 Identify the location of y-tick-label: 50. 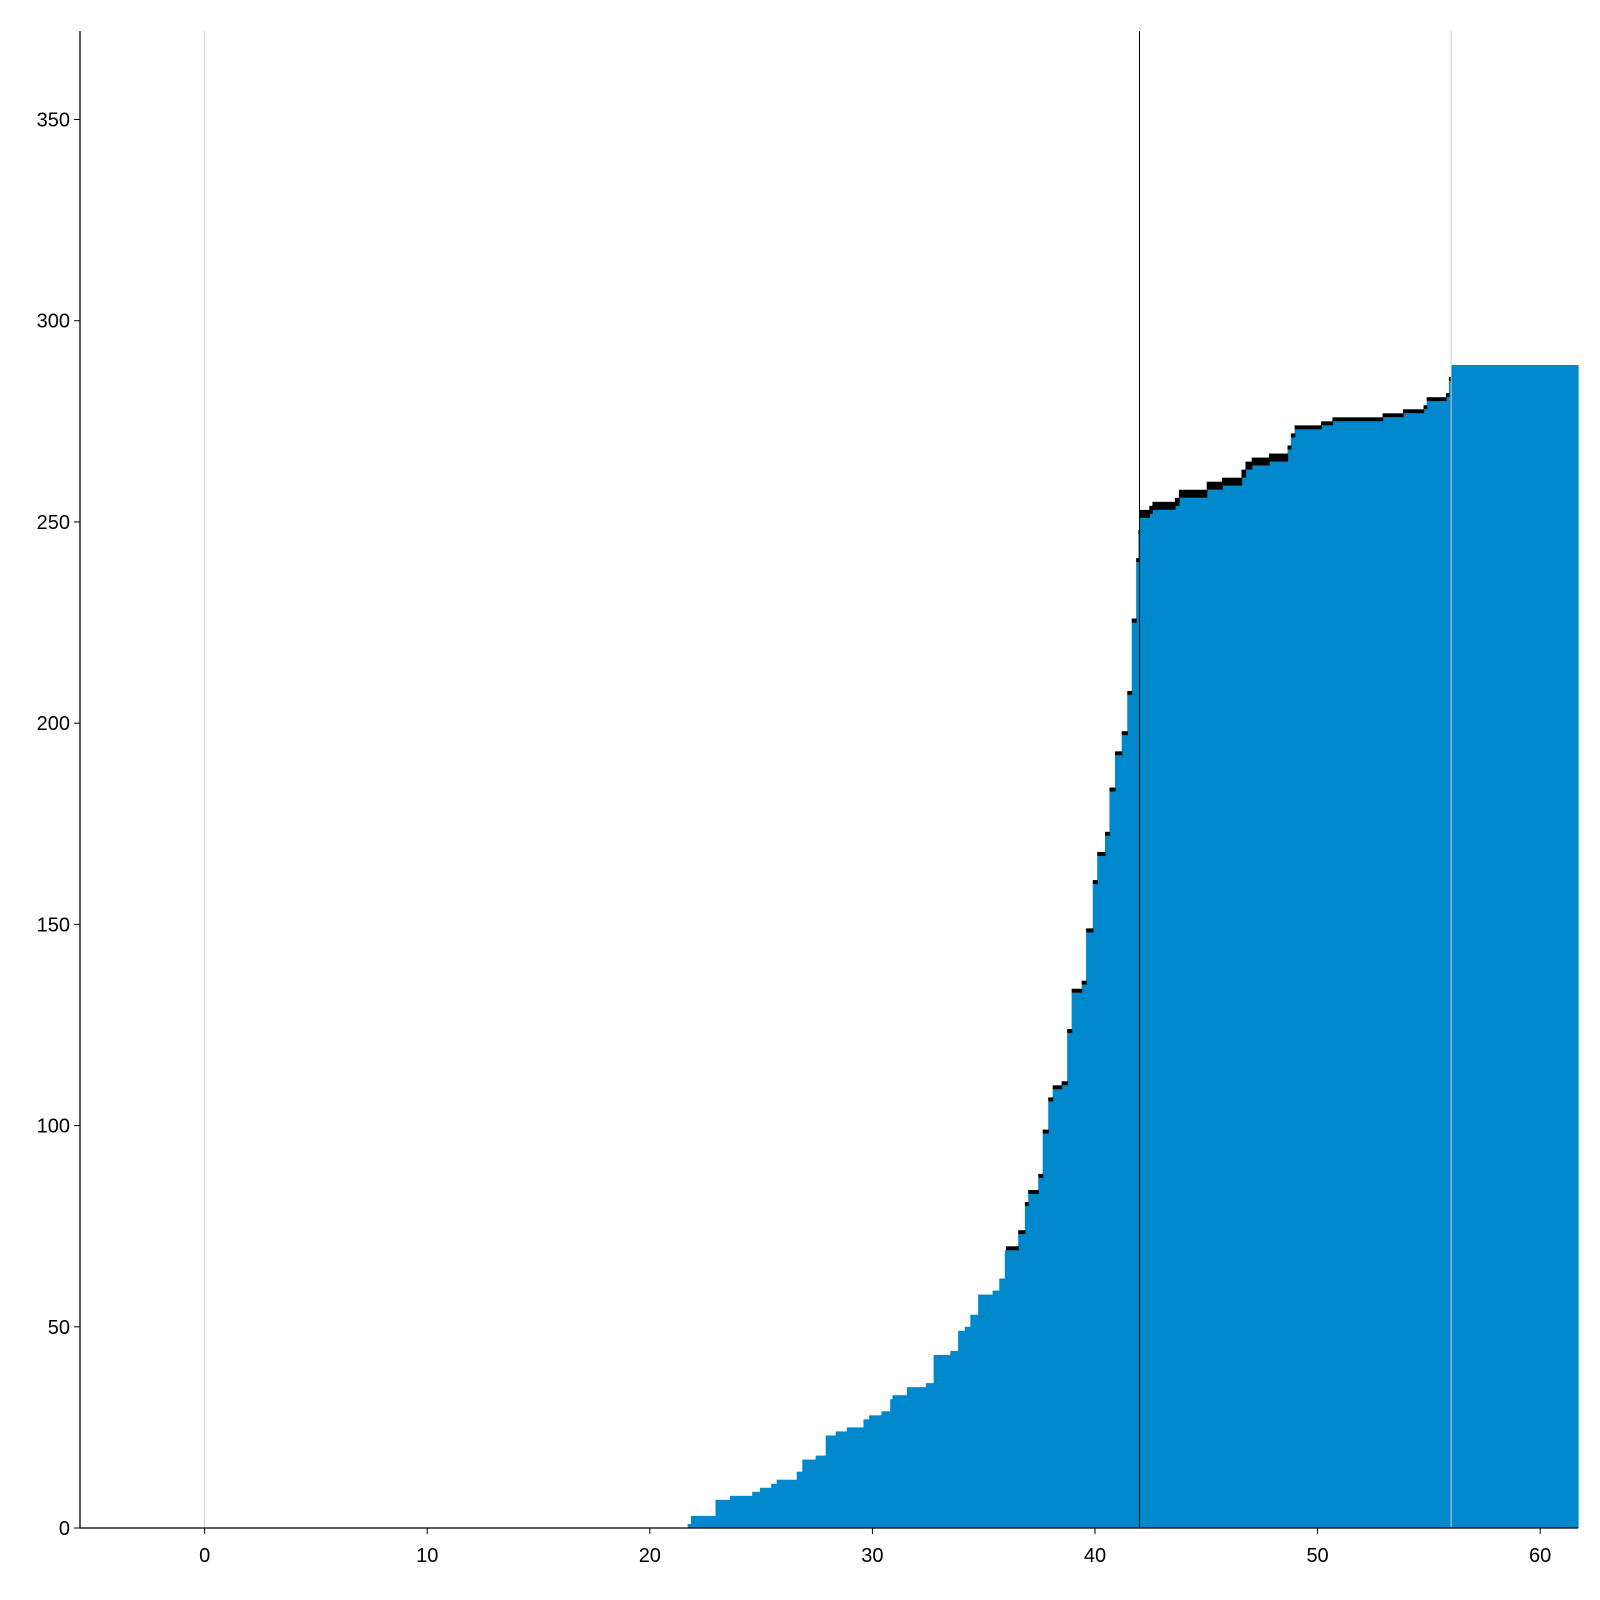
(59, 1328).